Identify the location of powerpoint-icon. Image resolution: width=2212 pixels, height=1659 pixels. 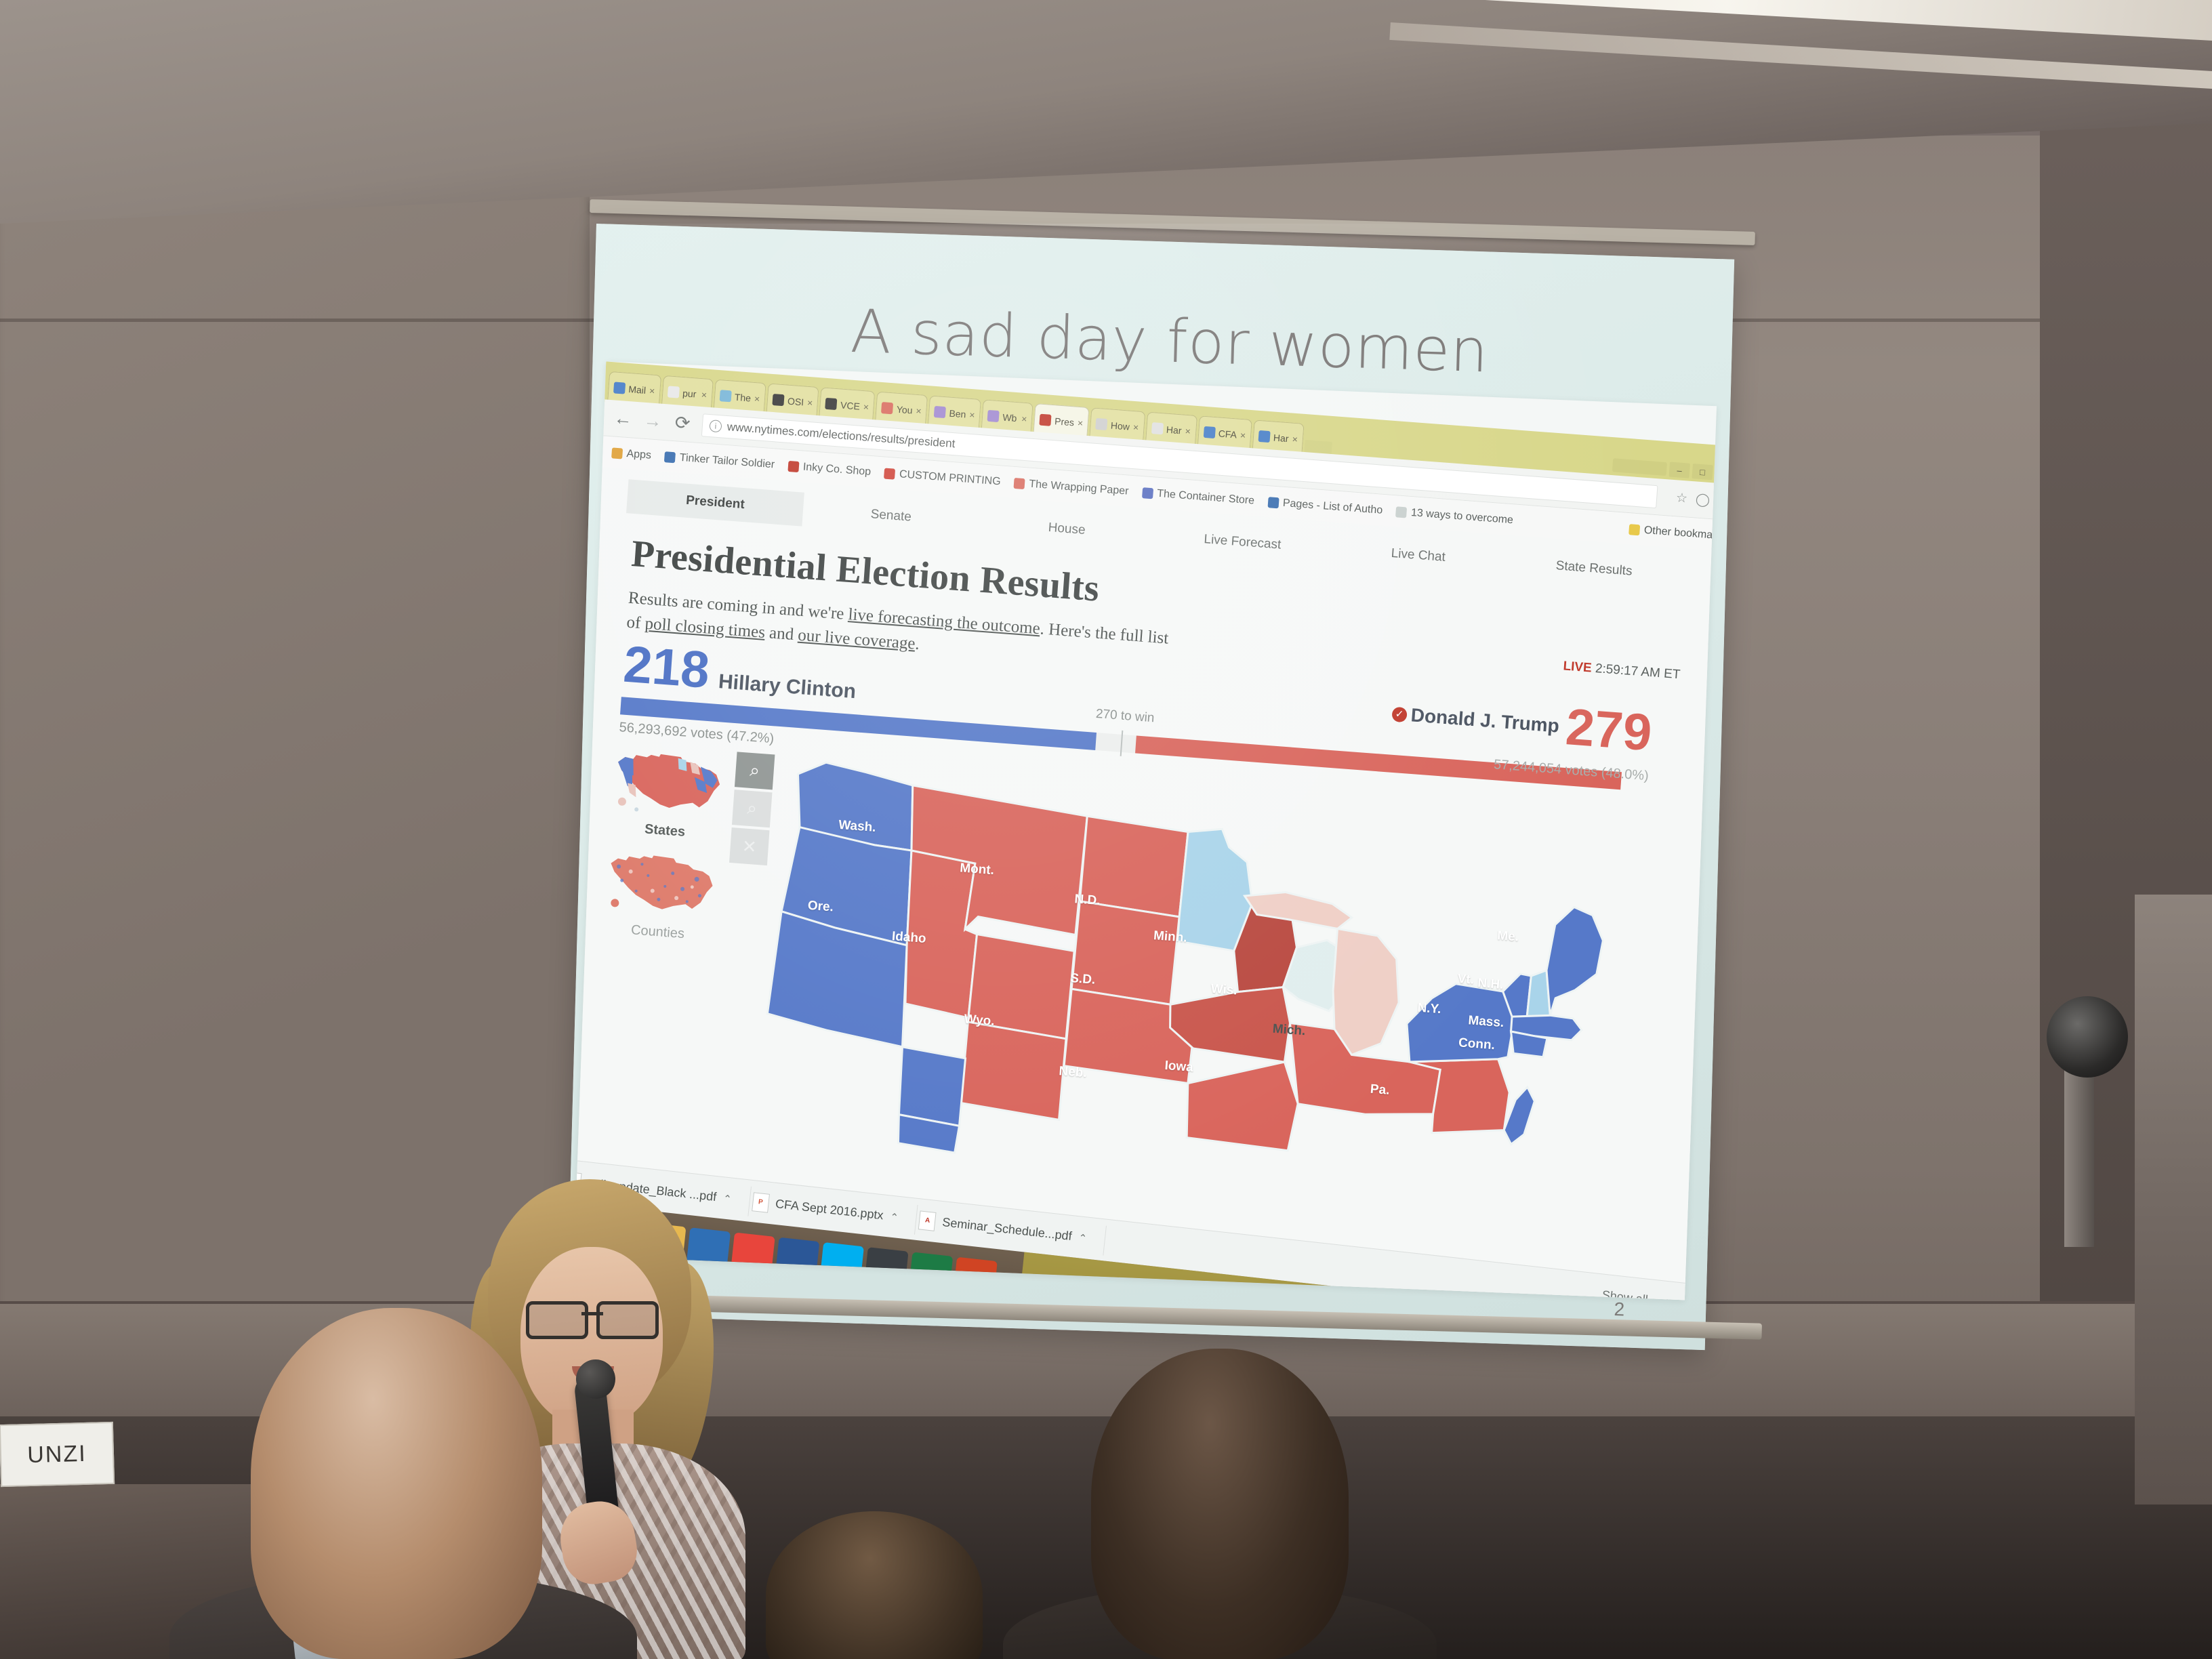
(975, 1278).